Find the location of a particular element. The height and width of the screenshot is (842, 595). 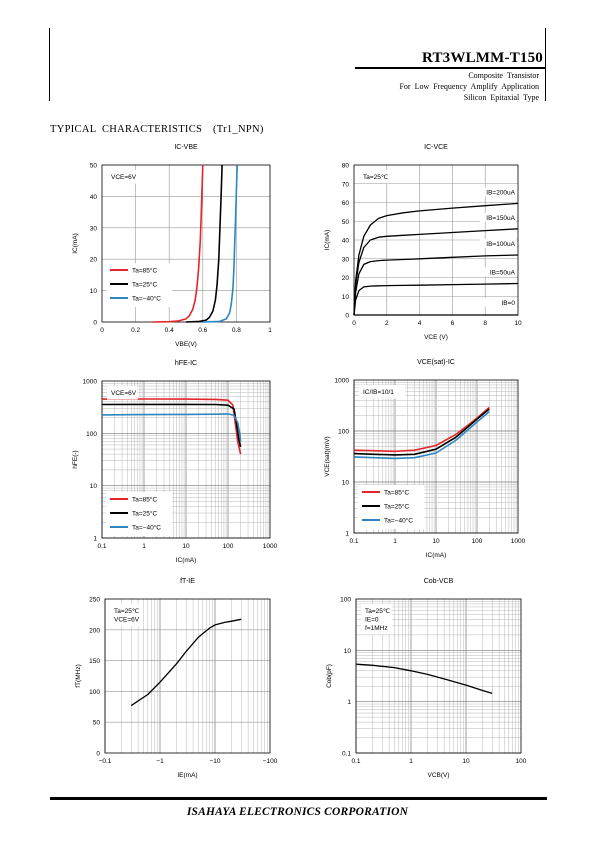

header-rule is located at coordinates (450, 68).